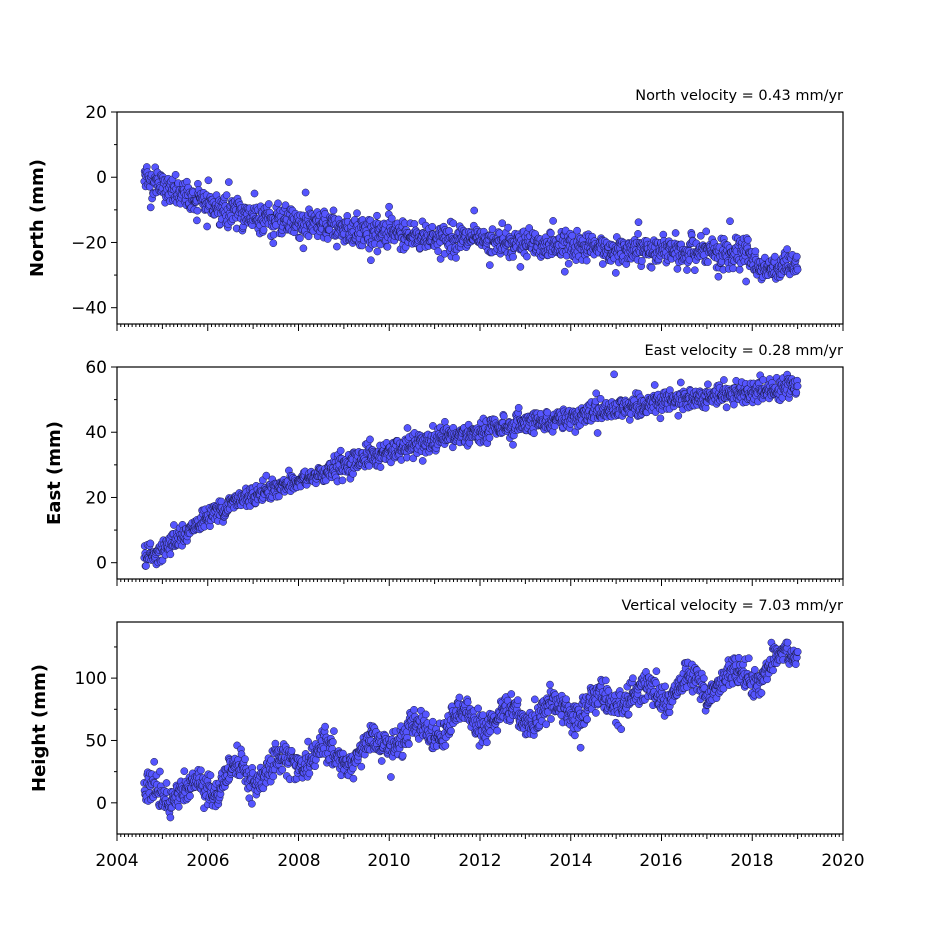  Describe the element at coordinates (91, 679) in the screenshot. I see `height-y-tick-label: 100` at that location.